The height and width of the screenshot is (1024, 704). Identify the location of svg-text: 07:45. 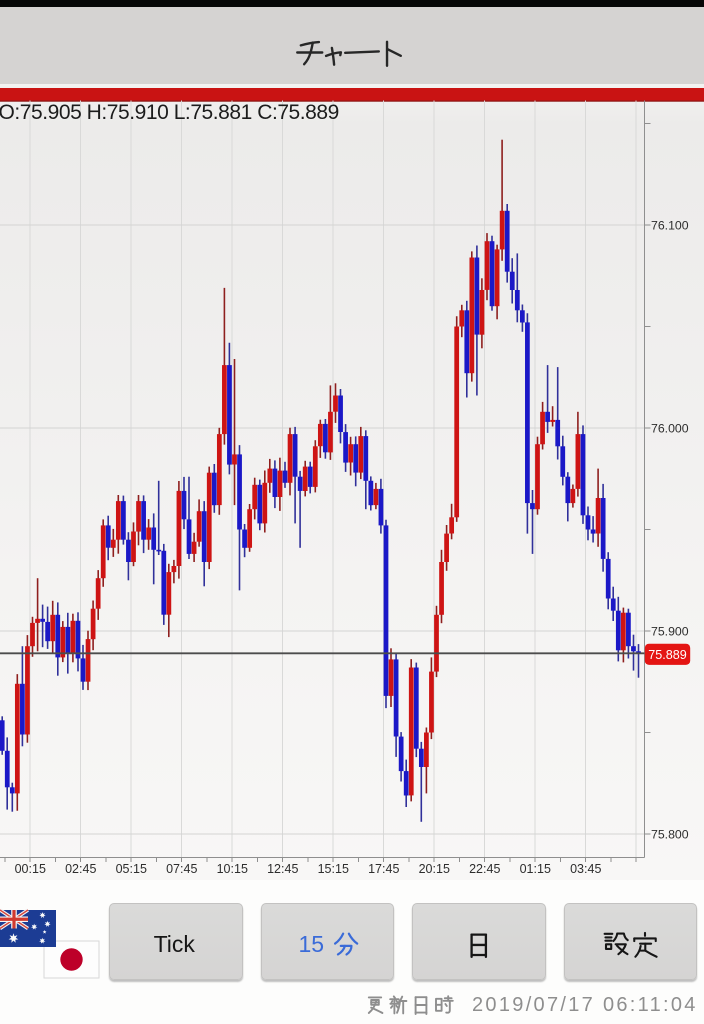
(181, 869).